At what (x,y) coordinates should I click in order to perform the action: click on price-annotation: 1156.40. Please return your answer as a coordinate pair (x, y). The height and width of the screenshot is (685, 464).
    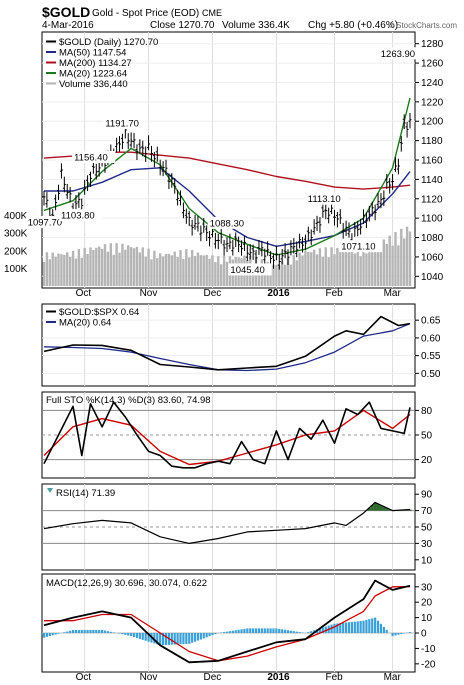
    Looking at the image, I should click on (91, 158).